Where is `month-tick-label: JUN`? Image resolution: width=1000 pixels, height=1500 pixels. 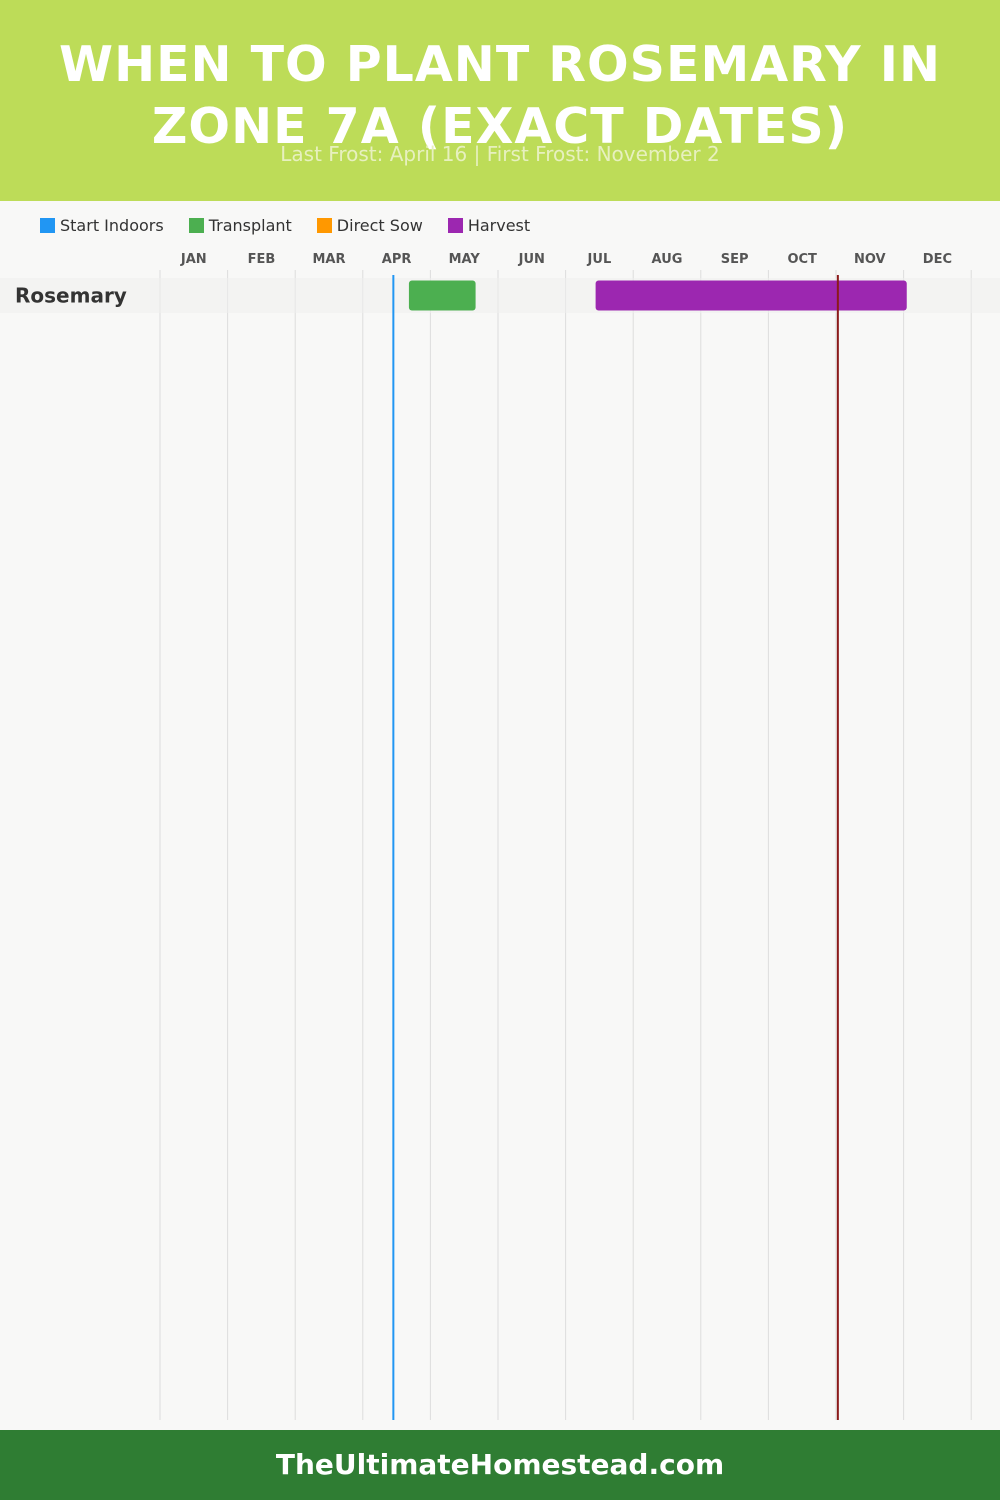 month-tick-label: JUN is located at coordinates (531, 259).